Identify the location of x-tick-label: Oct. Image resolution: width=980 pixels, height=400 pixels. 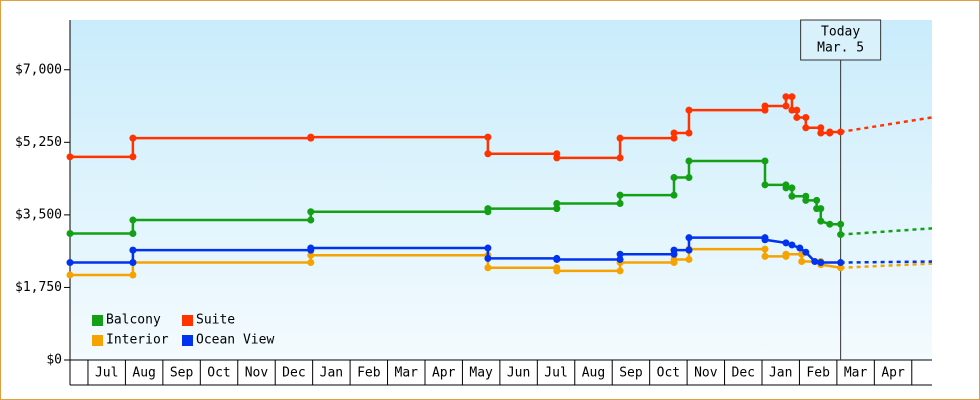
(668, 373).